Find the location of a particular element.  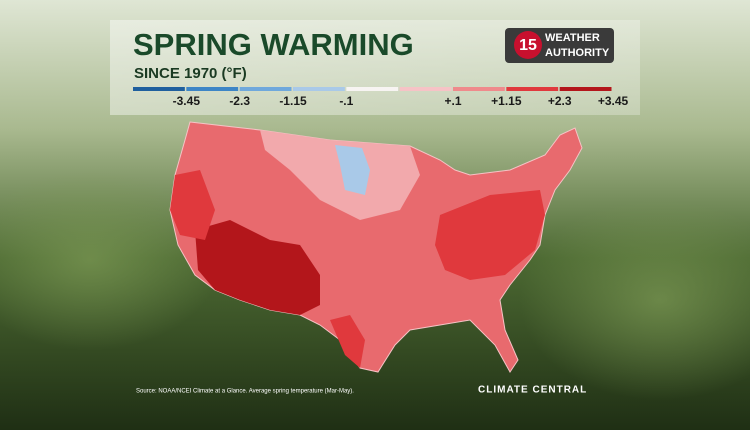

logo: 15 WEATHER AUTHORITY is located at coordinates (559, 45).